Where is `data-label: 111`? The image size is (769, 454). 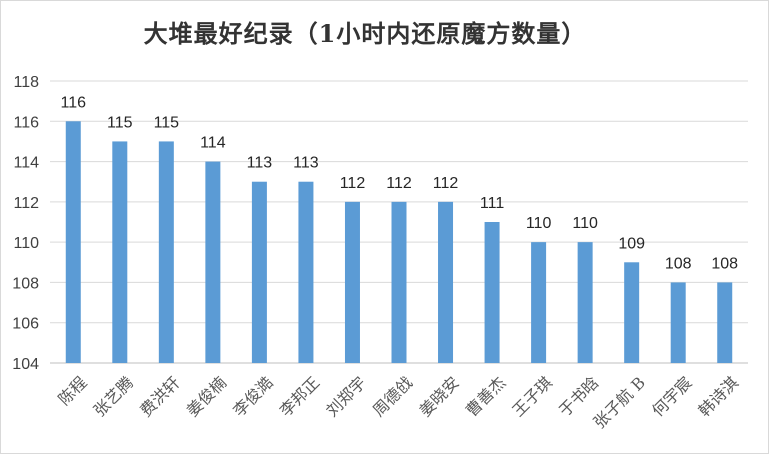 data-label: 111 is located at coordinates (492, 203).